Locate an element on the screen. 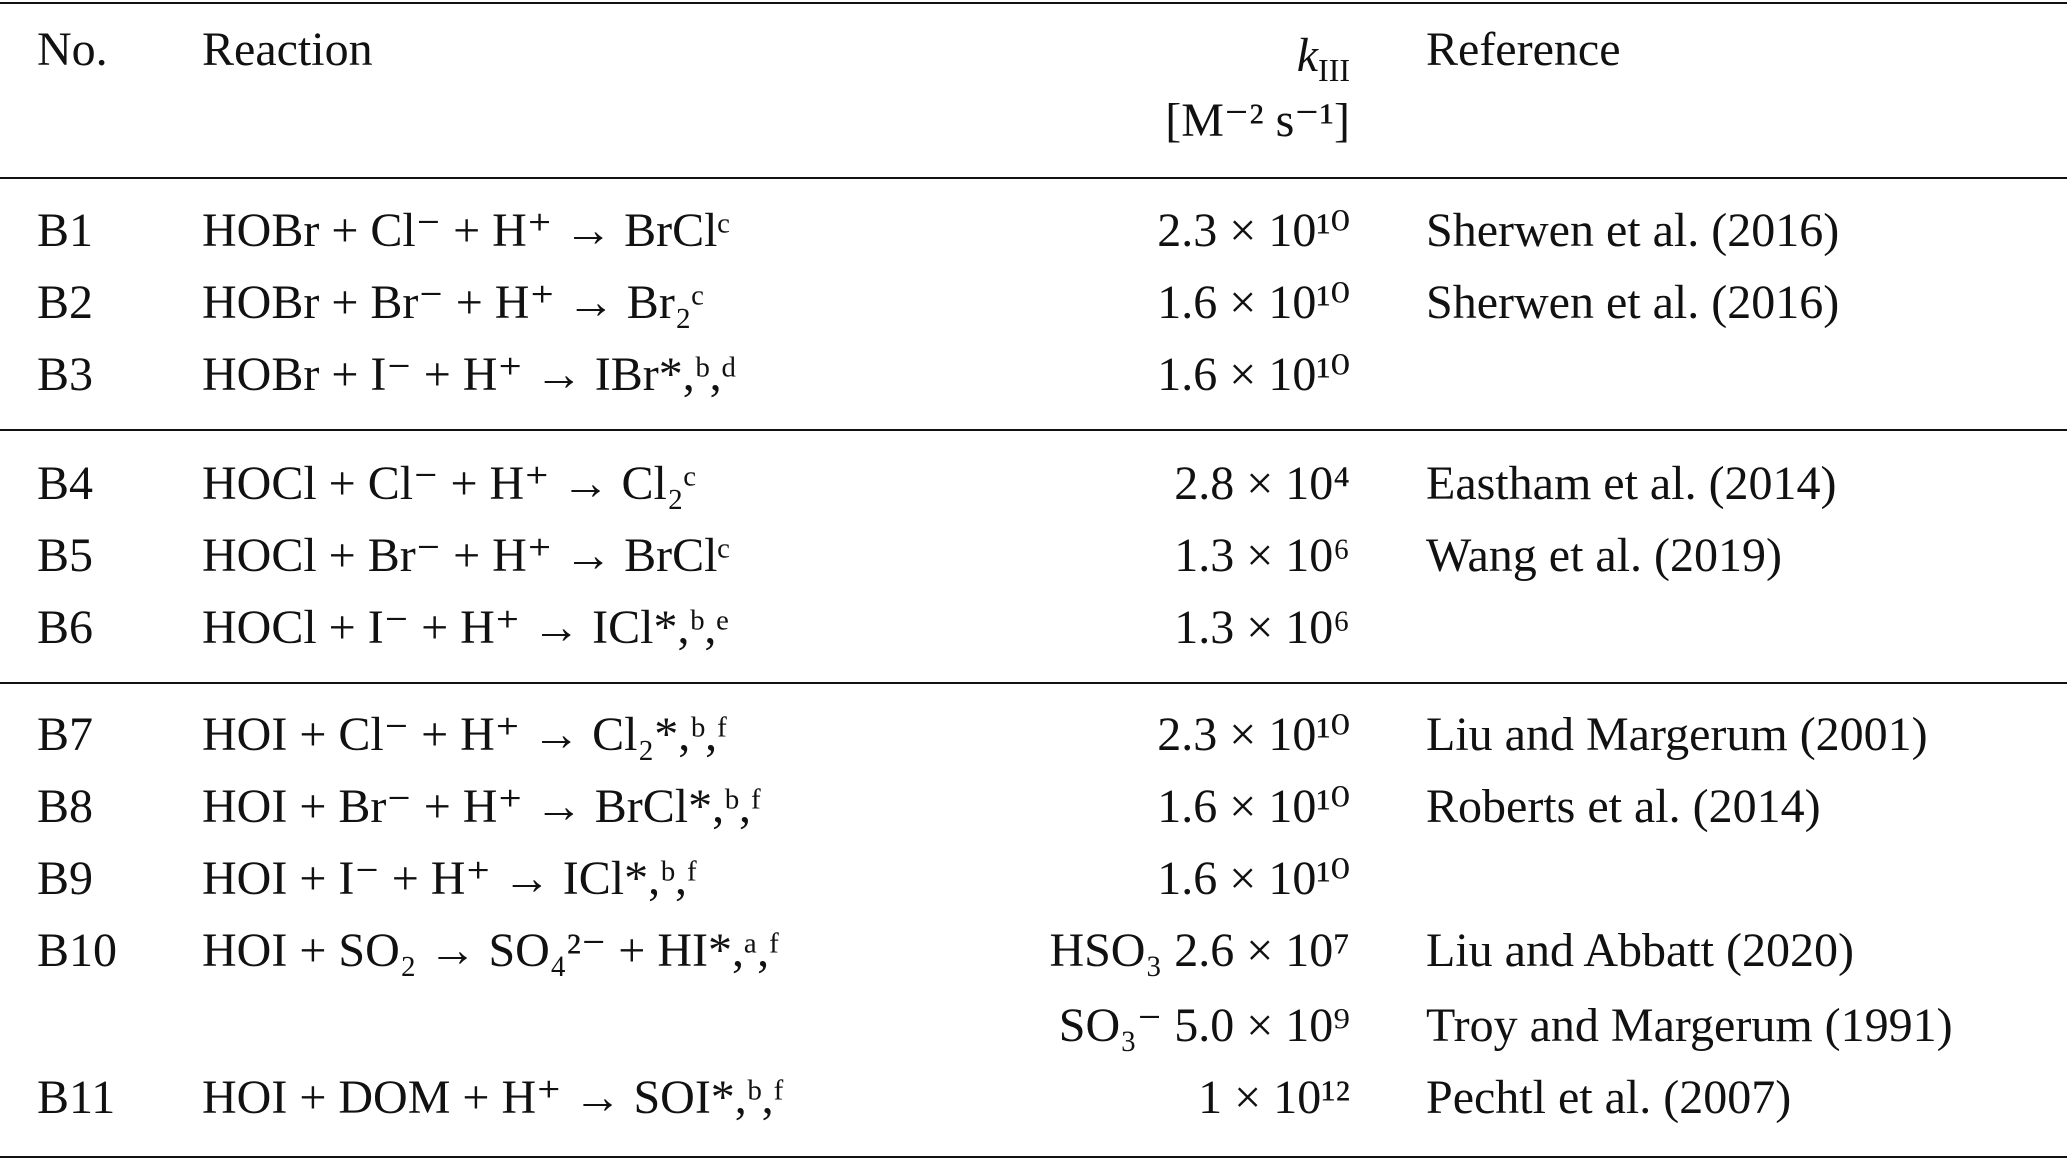  reference: Liu and Margerum (2001) is located at coordinates (1677, 734).